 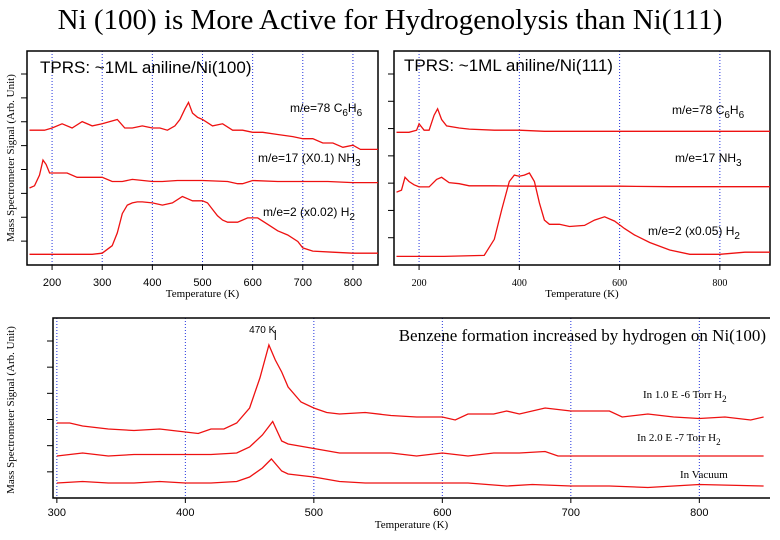 I want to click on series-label: In Vacuum, so click(x=704, y=475).